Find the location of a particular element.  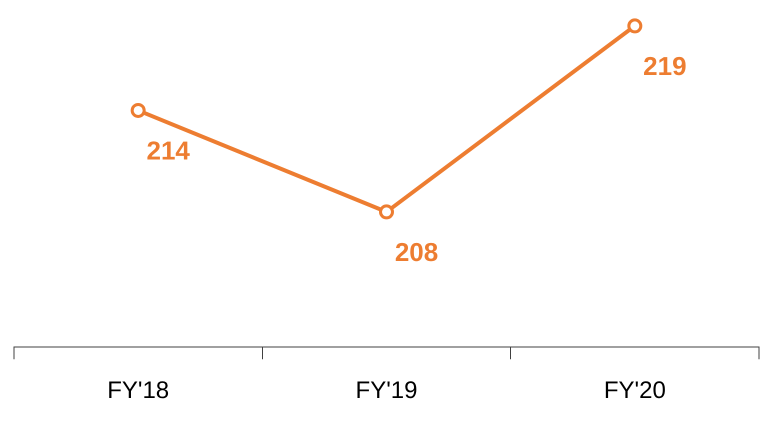

x-tick-label: FY'18 is located at coordinates (138, 390).